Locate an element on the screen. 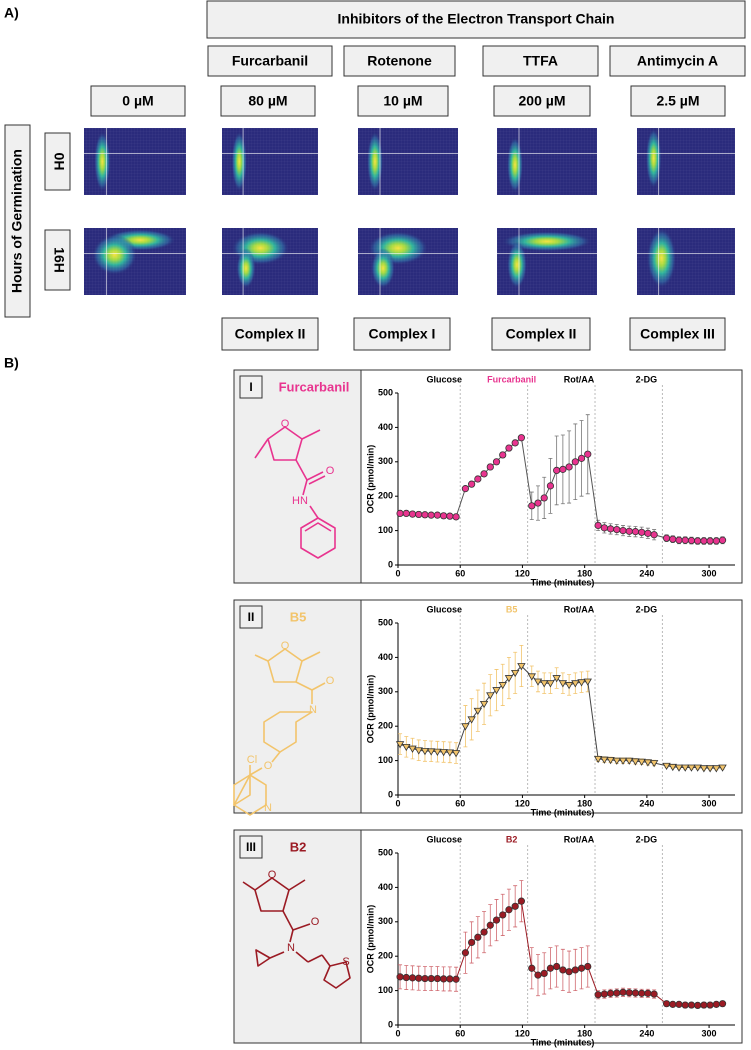 The height and width of the screenshot is (1050, 751). numeral: III is located at coordinates (251, 847).